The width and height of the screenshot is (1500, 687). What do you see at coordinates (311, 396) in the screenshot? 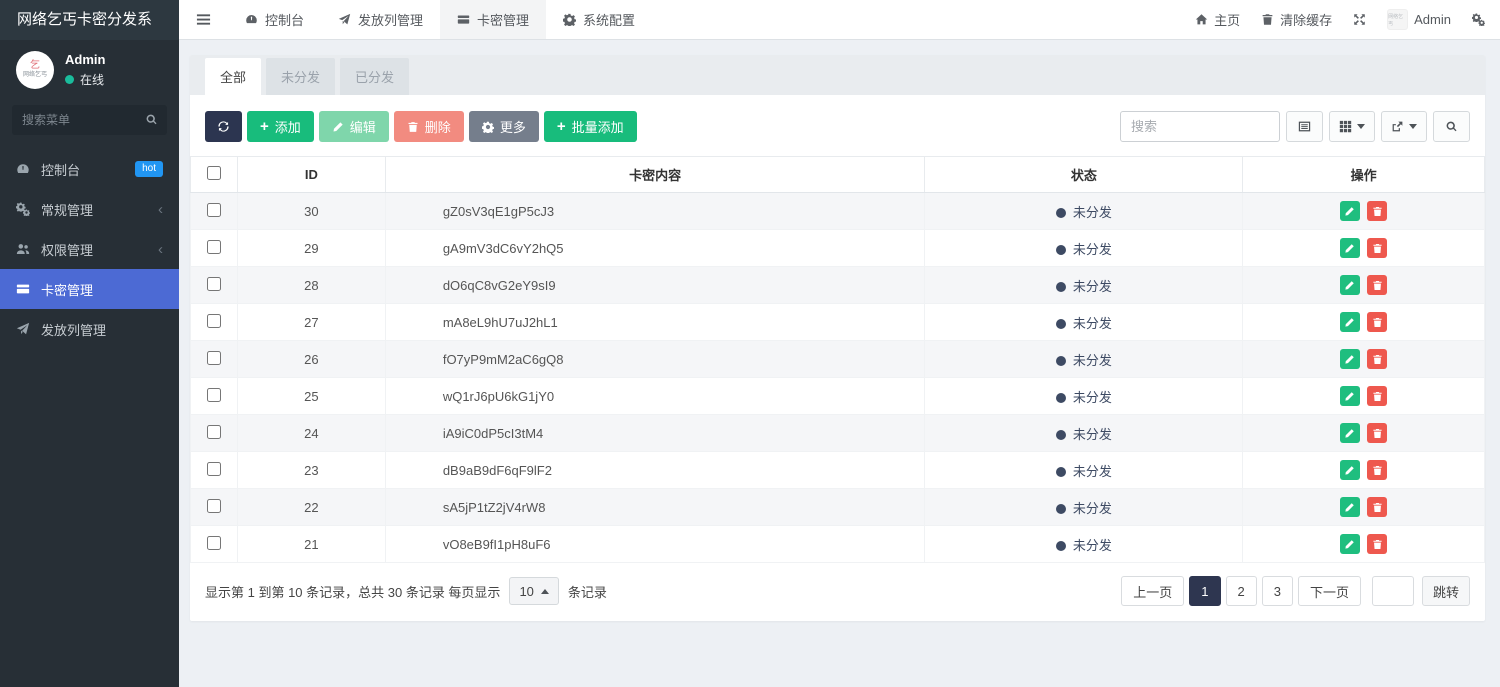
I see `cell-id: 25` at bounding box center [311, 396].